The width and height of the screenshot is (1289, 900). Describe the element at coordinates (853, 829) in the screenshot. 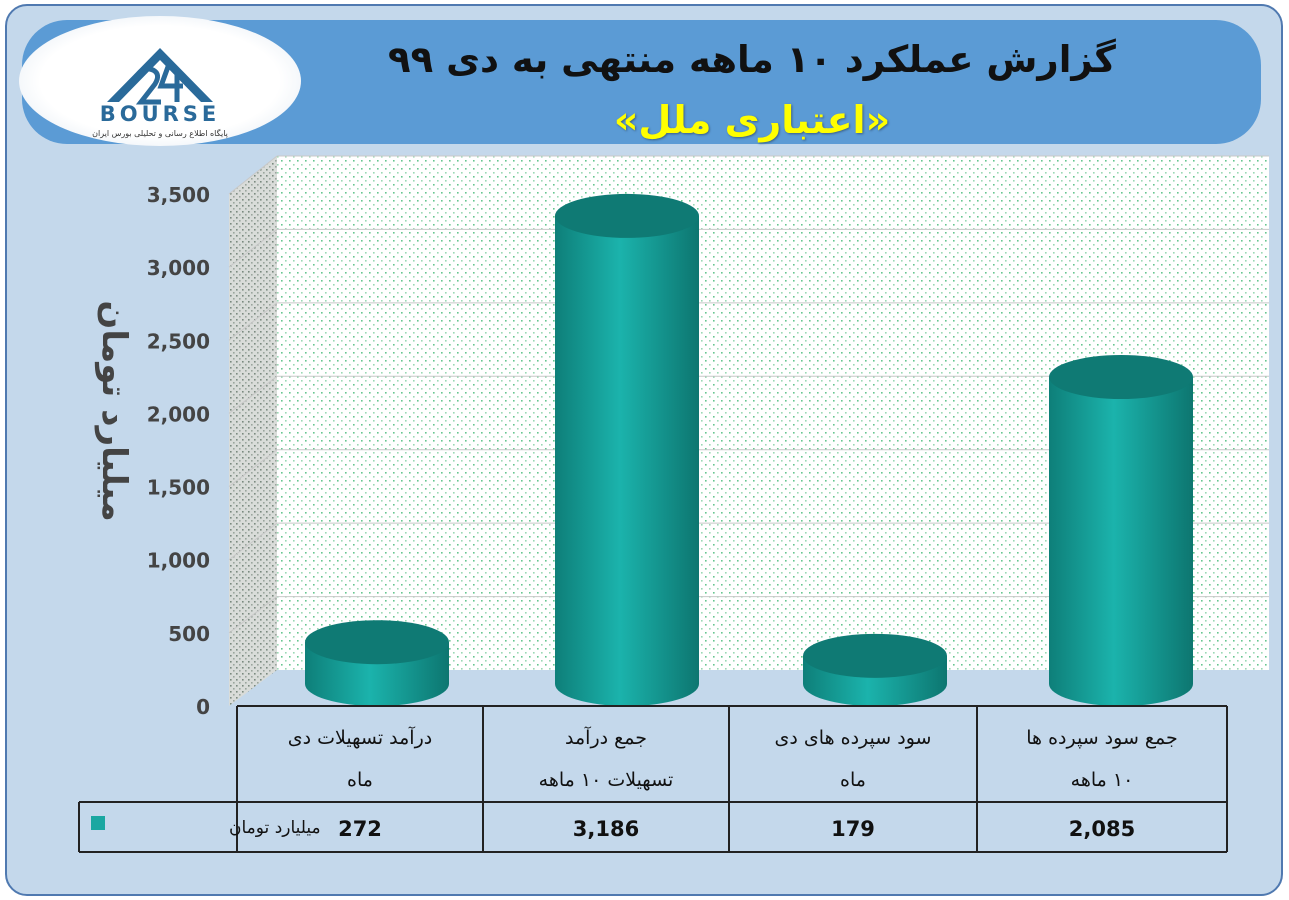

I see `data-label: 179` at that location.